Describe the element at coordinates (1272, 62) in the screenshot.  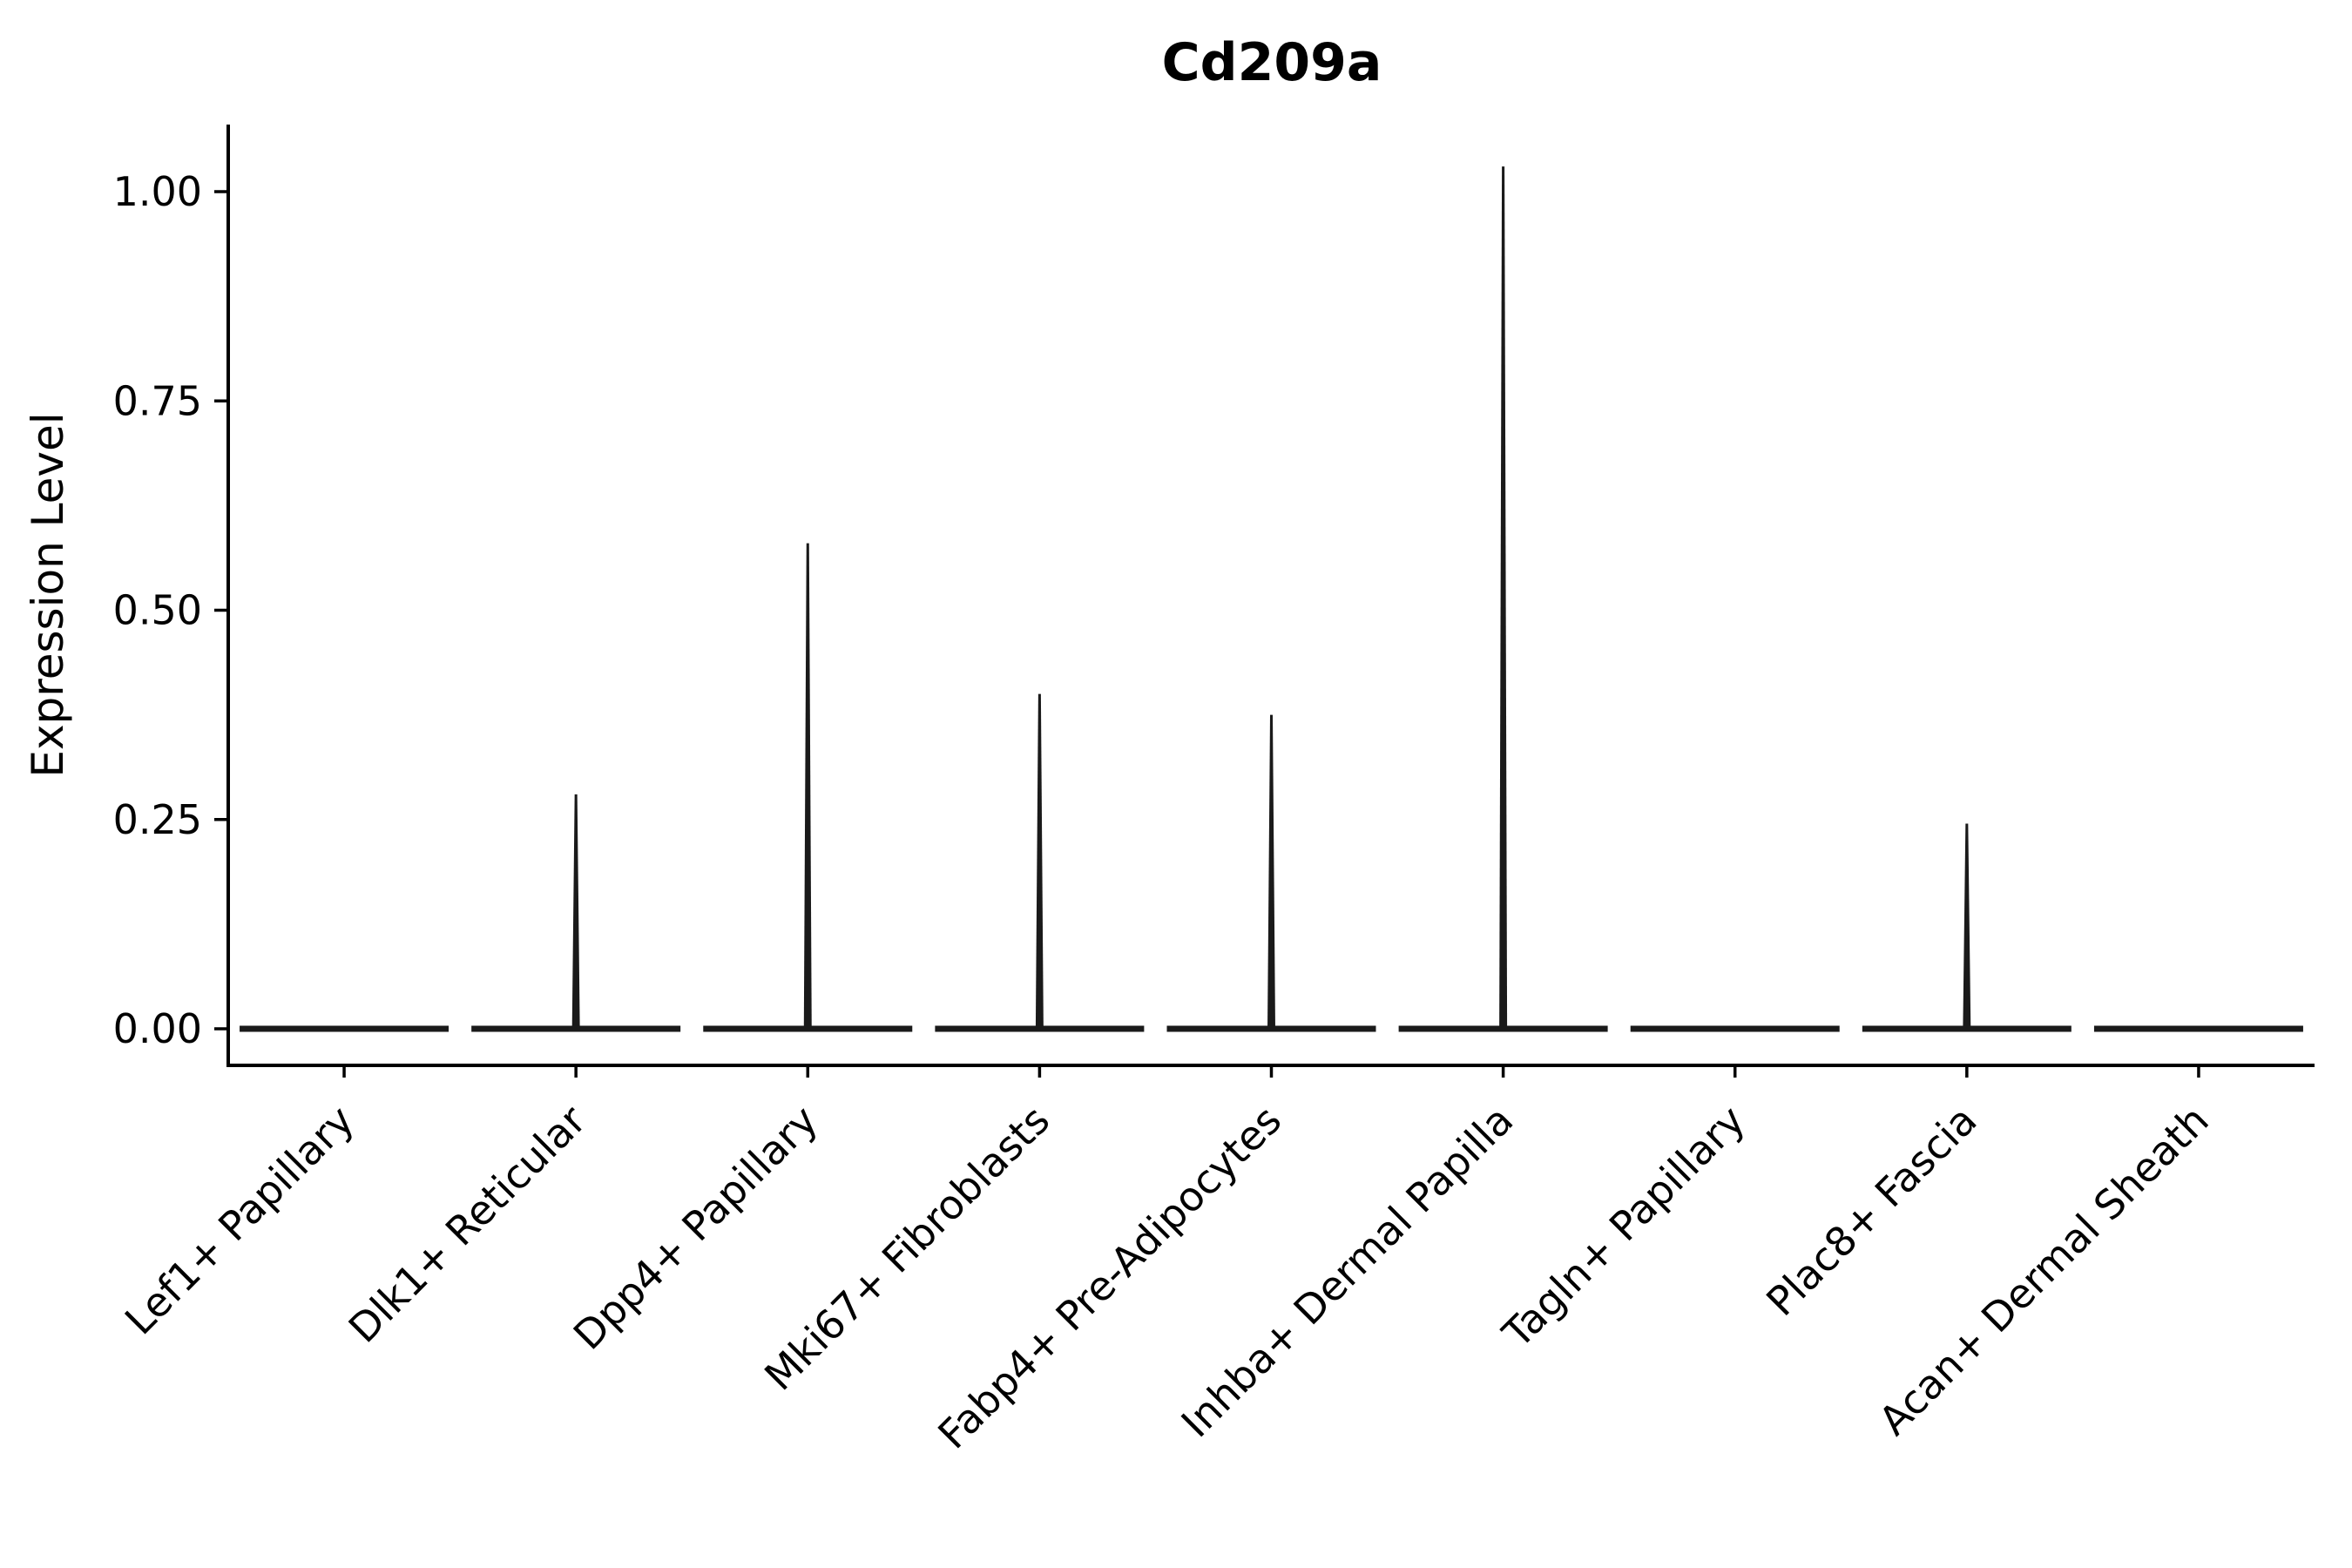
I see `chart-title: Cd209a` at that location.